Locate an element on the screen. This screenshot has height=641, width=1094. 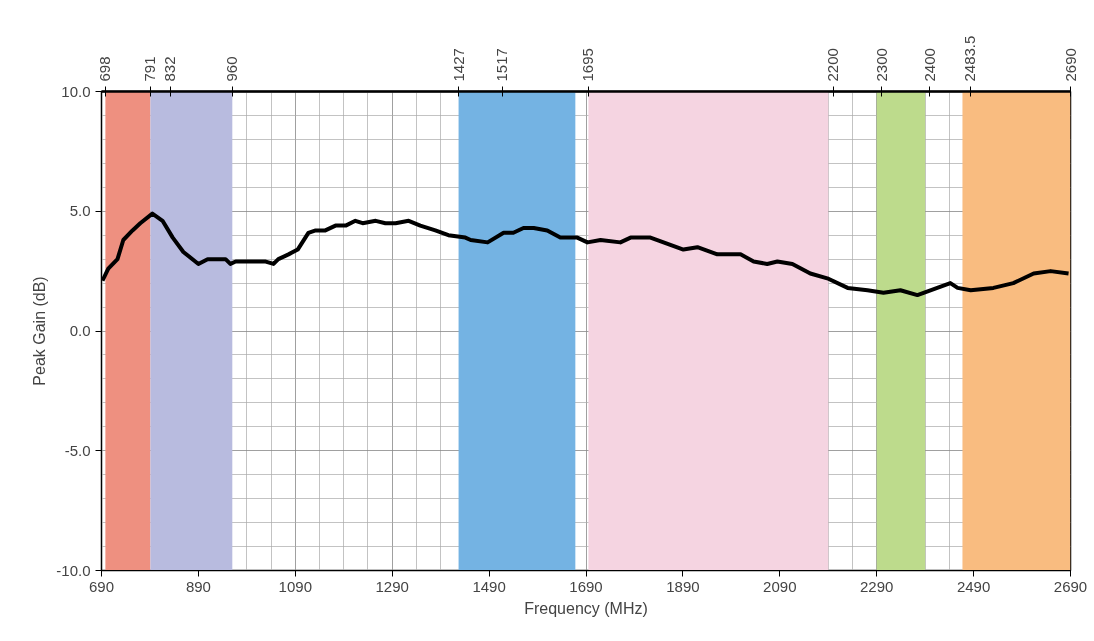
x-tick-label: 690 is located at coordinates (101, 586).